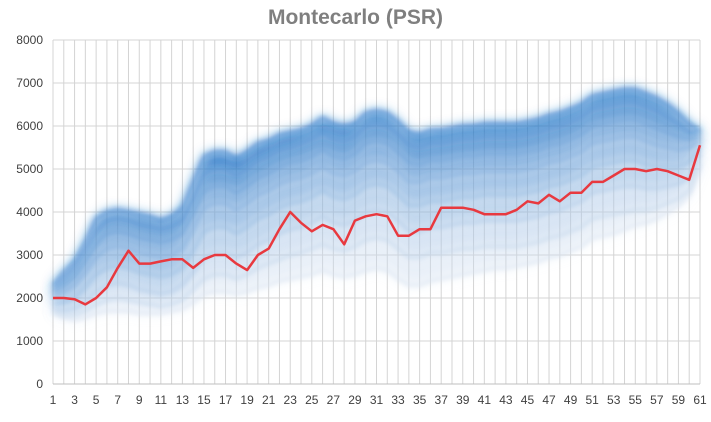 The height and width of the screenshot is (422, 711). Describe the element at coordinates (420, 400) in the screenshot. I see `x-tick-label: 35` at that location.